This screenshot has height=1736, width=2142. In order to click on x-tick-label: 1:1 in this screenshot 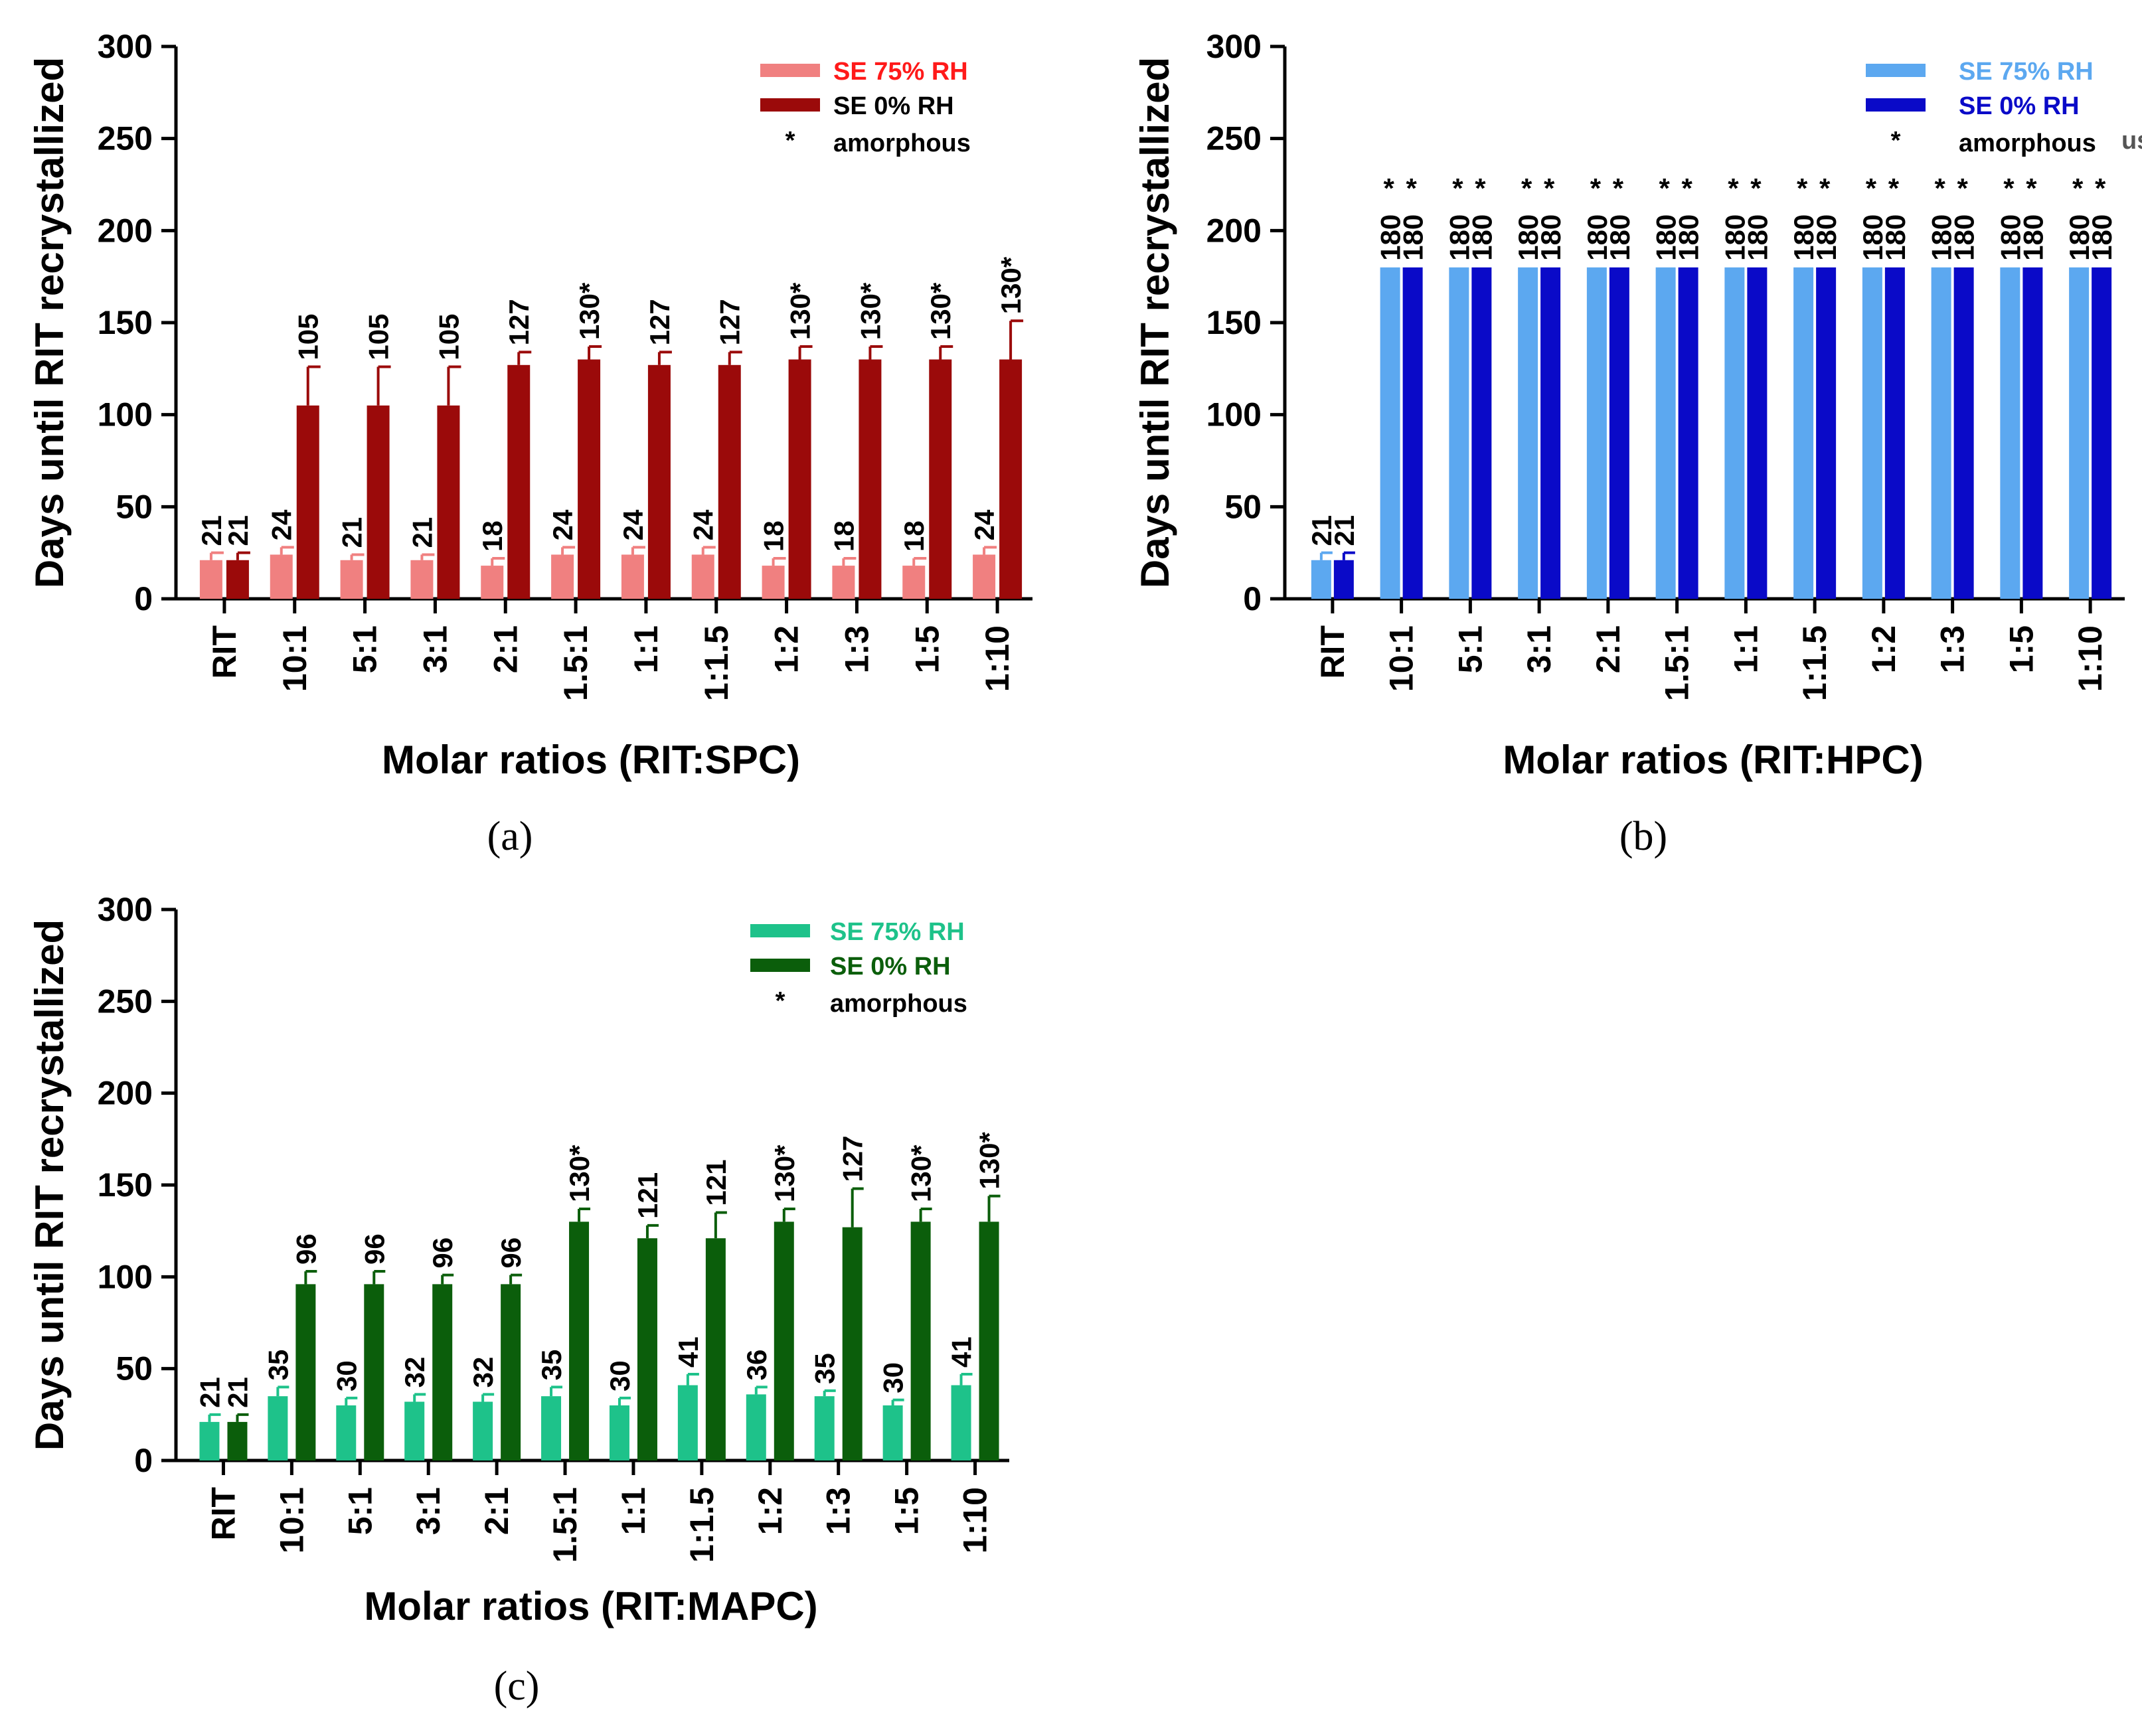, I will do `click(1745, 649)`.